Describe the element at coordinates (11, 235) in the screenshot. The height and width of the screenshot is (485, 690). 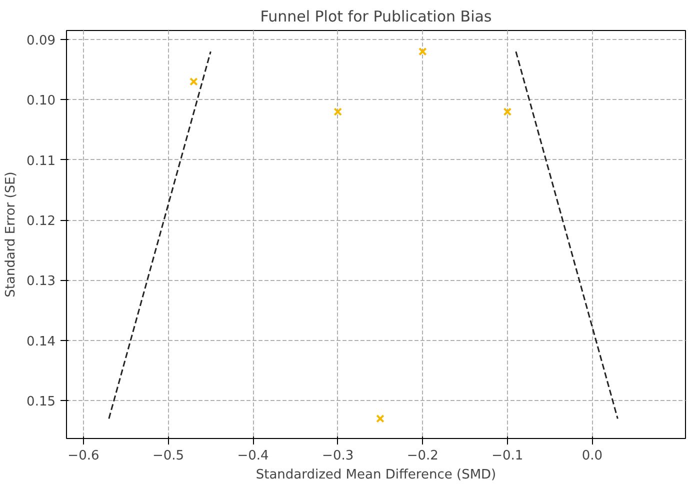
I see `y-axis-title: Standard Error (SE)` at that location.